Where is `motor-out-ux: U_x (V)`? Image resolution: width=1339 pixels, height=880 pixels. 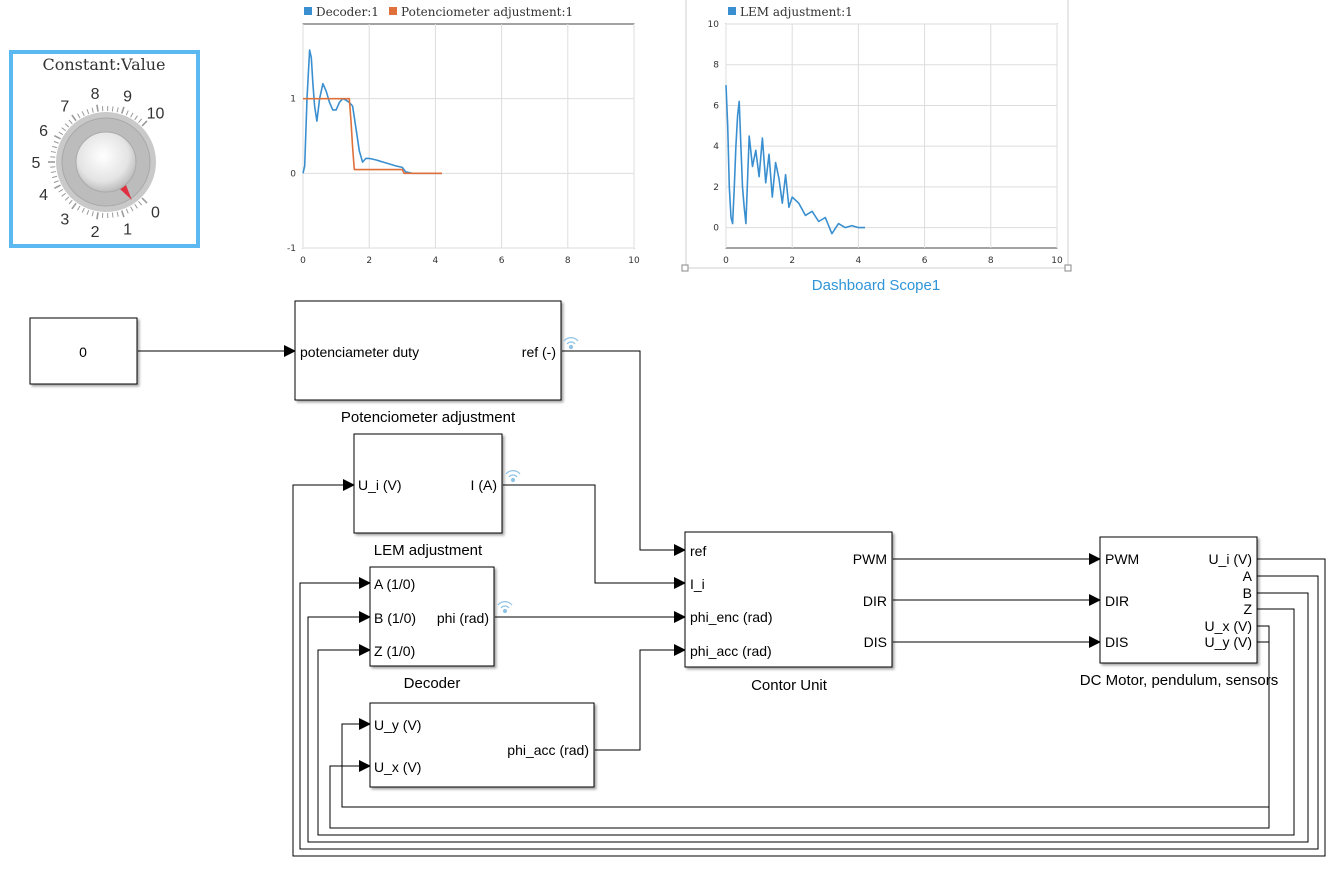
motor-out-ux: U_x (V) is located at coordinates (1228, 626).